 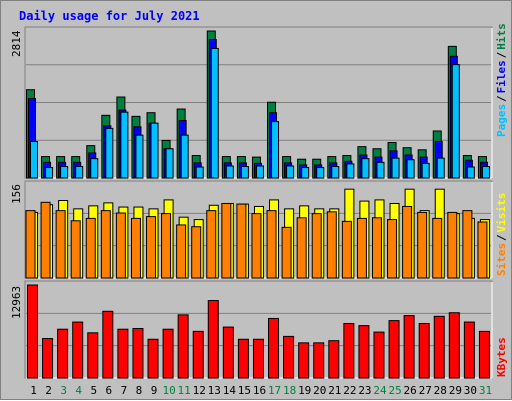 What do you see at coordinates (501, 36) in the screenshot?
I see `hits-panel-legend-4: Hits` at bounding box center [501, 36].